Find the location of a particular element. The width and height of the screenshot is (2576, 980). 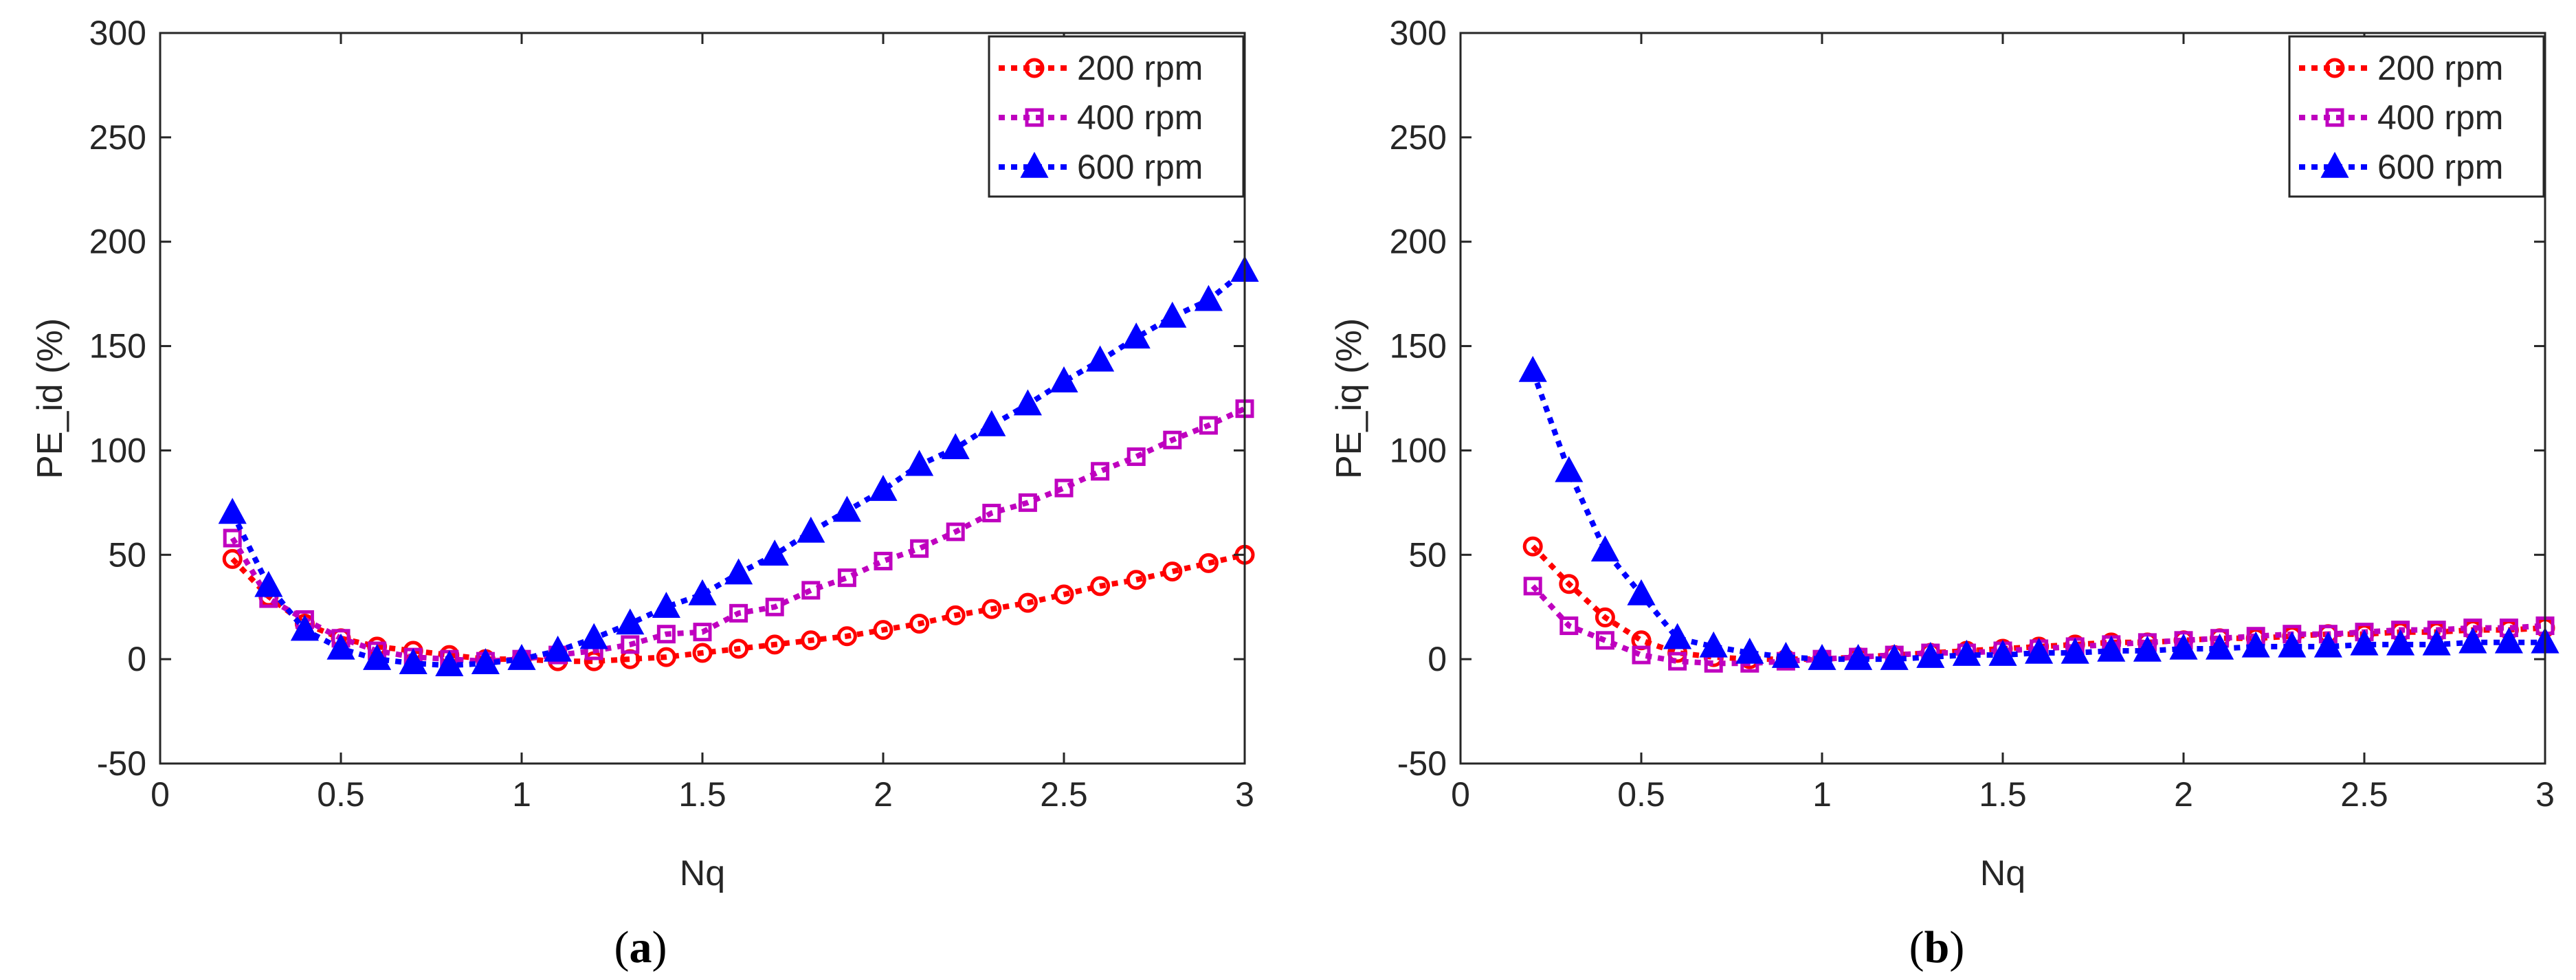

x-tick-label: 1 is located at coordinates (1822, 794).